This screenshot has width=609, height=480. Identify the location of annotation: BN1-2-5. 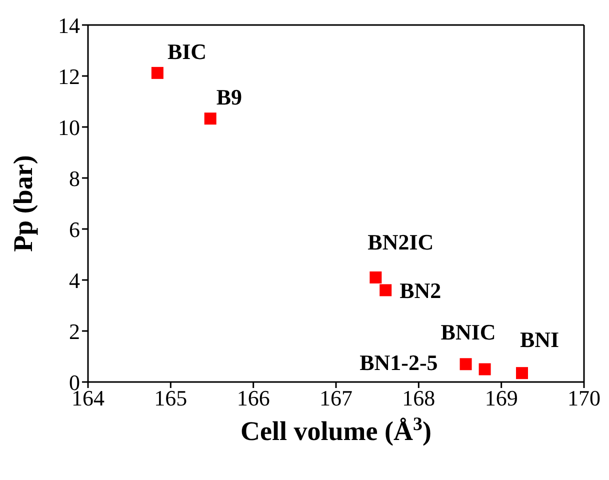
(399, 363).